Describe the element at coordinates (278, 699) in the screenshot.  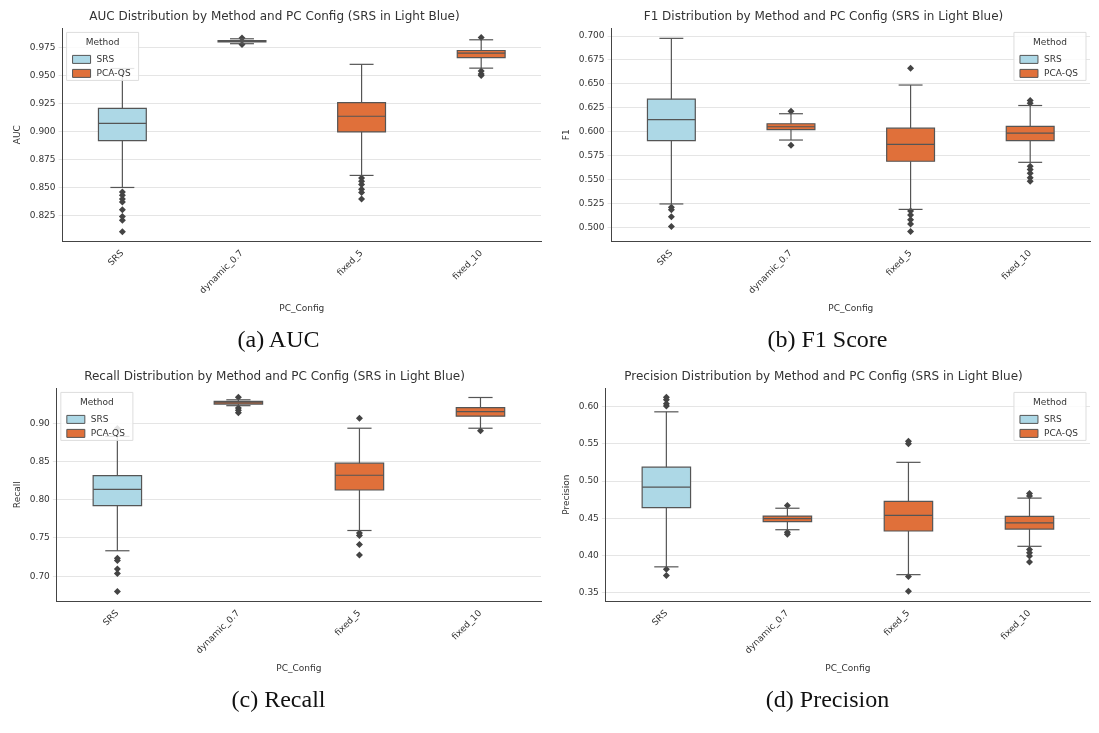
I see `text: (c) Recall` at that location.